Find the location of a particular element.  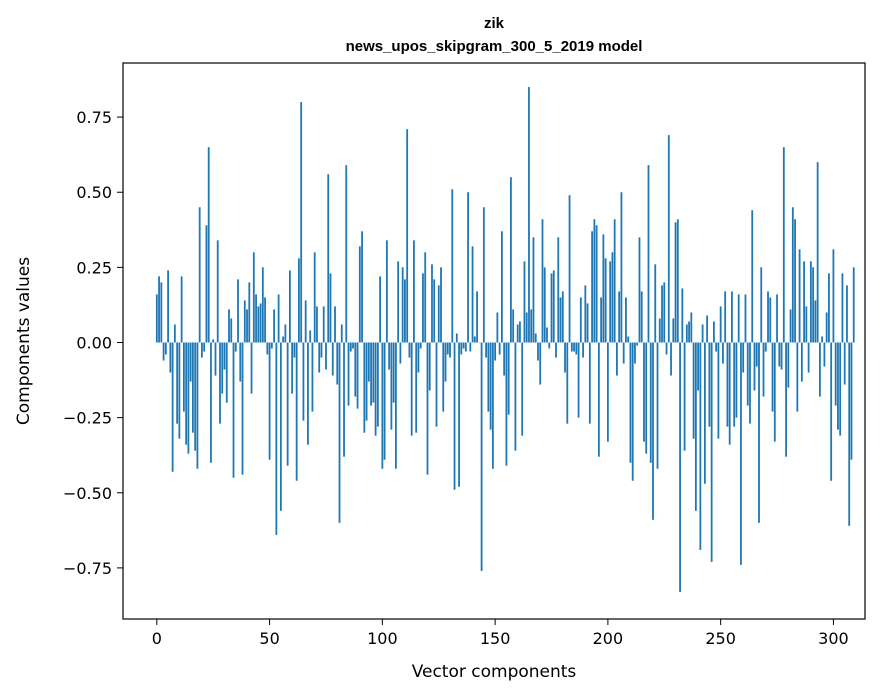

x-axis-ticks: 0 50 100 150 200 250 300 is located at coordinates (500, 633).